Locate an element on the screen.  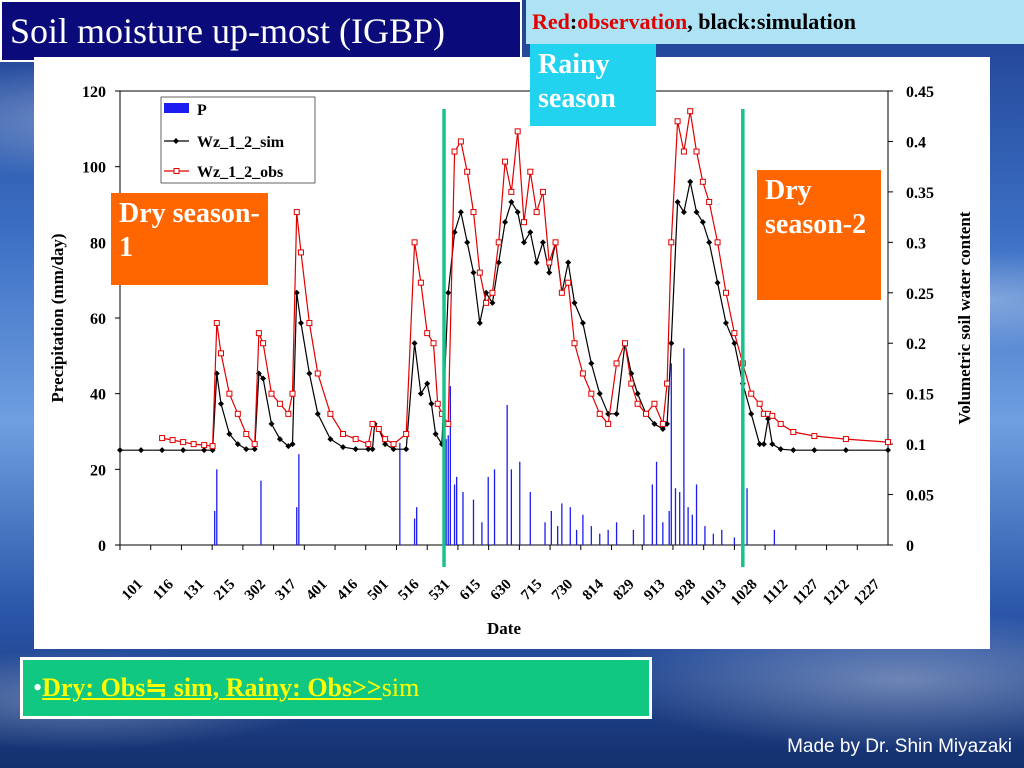
y2-tick-label: 0.3 is located at coordinates (916, 243).